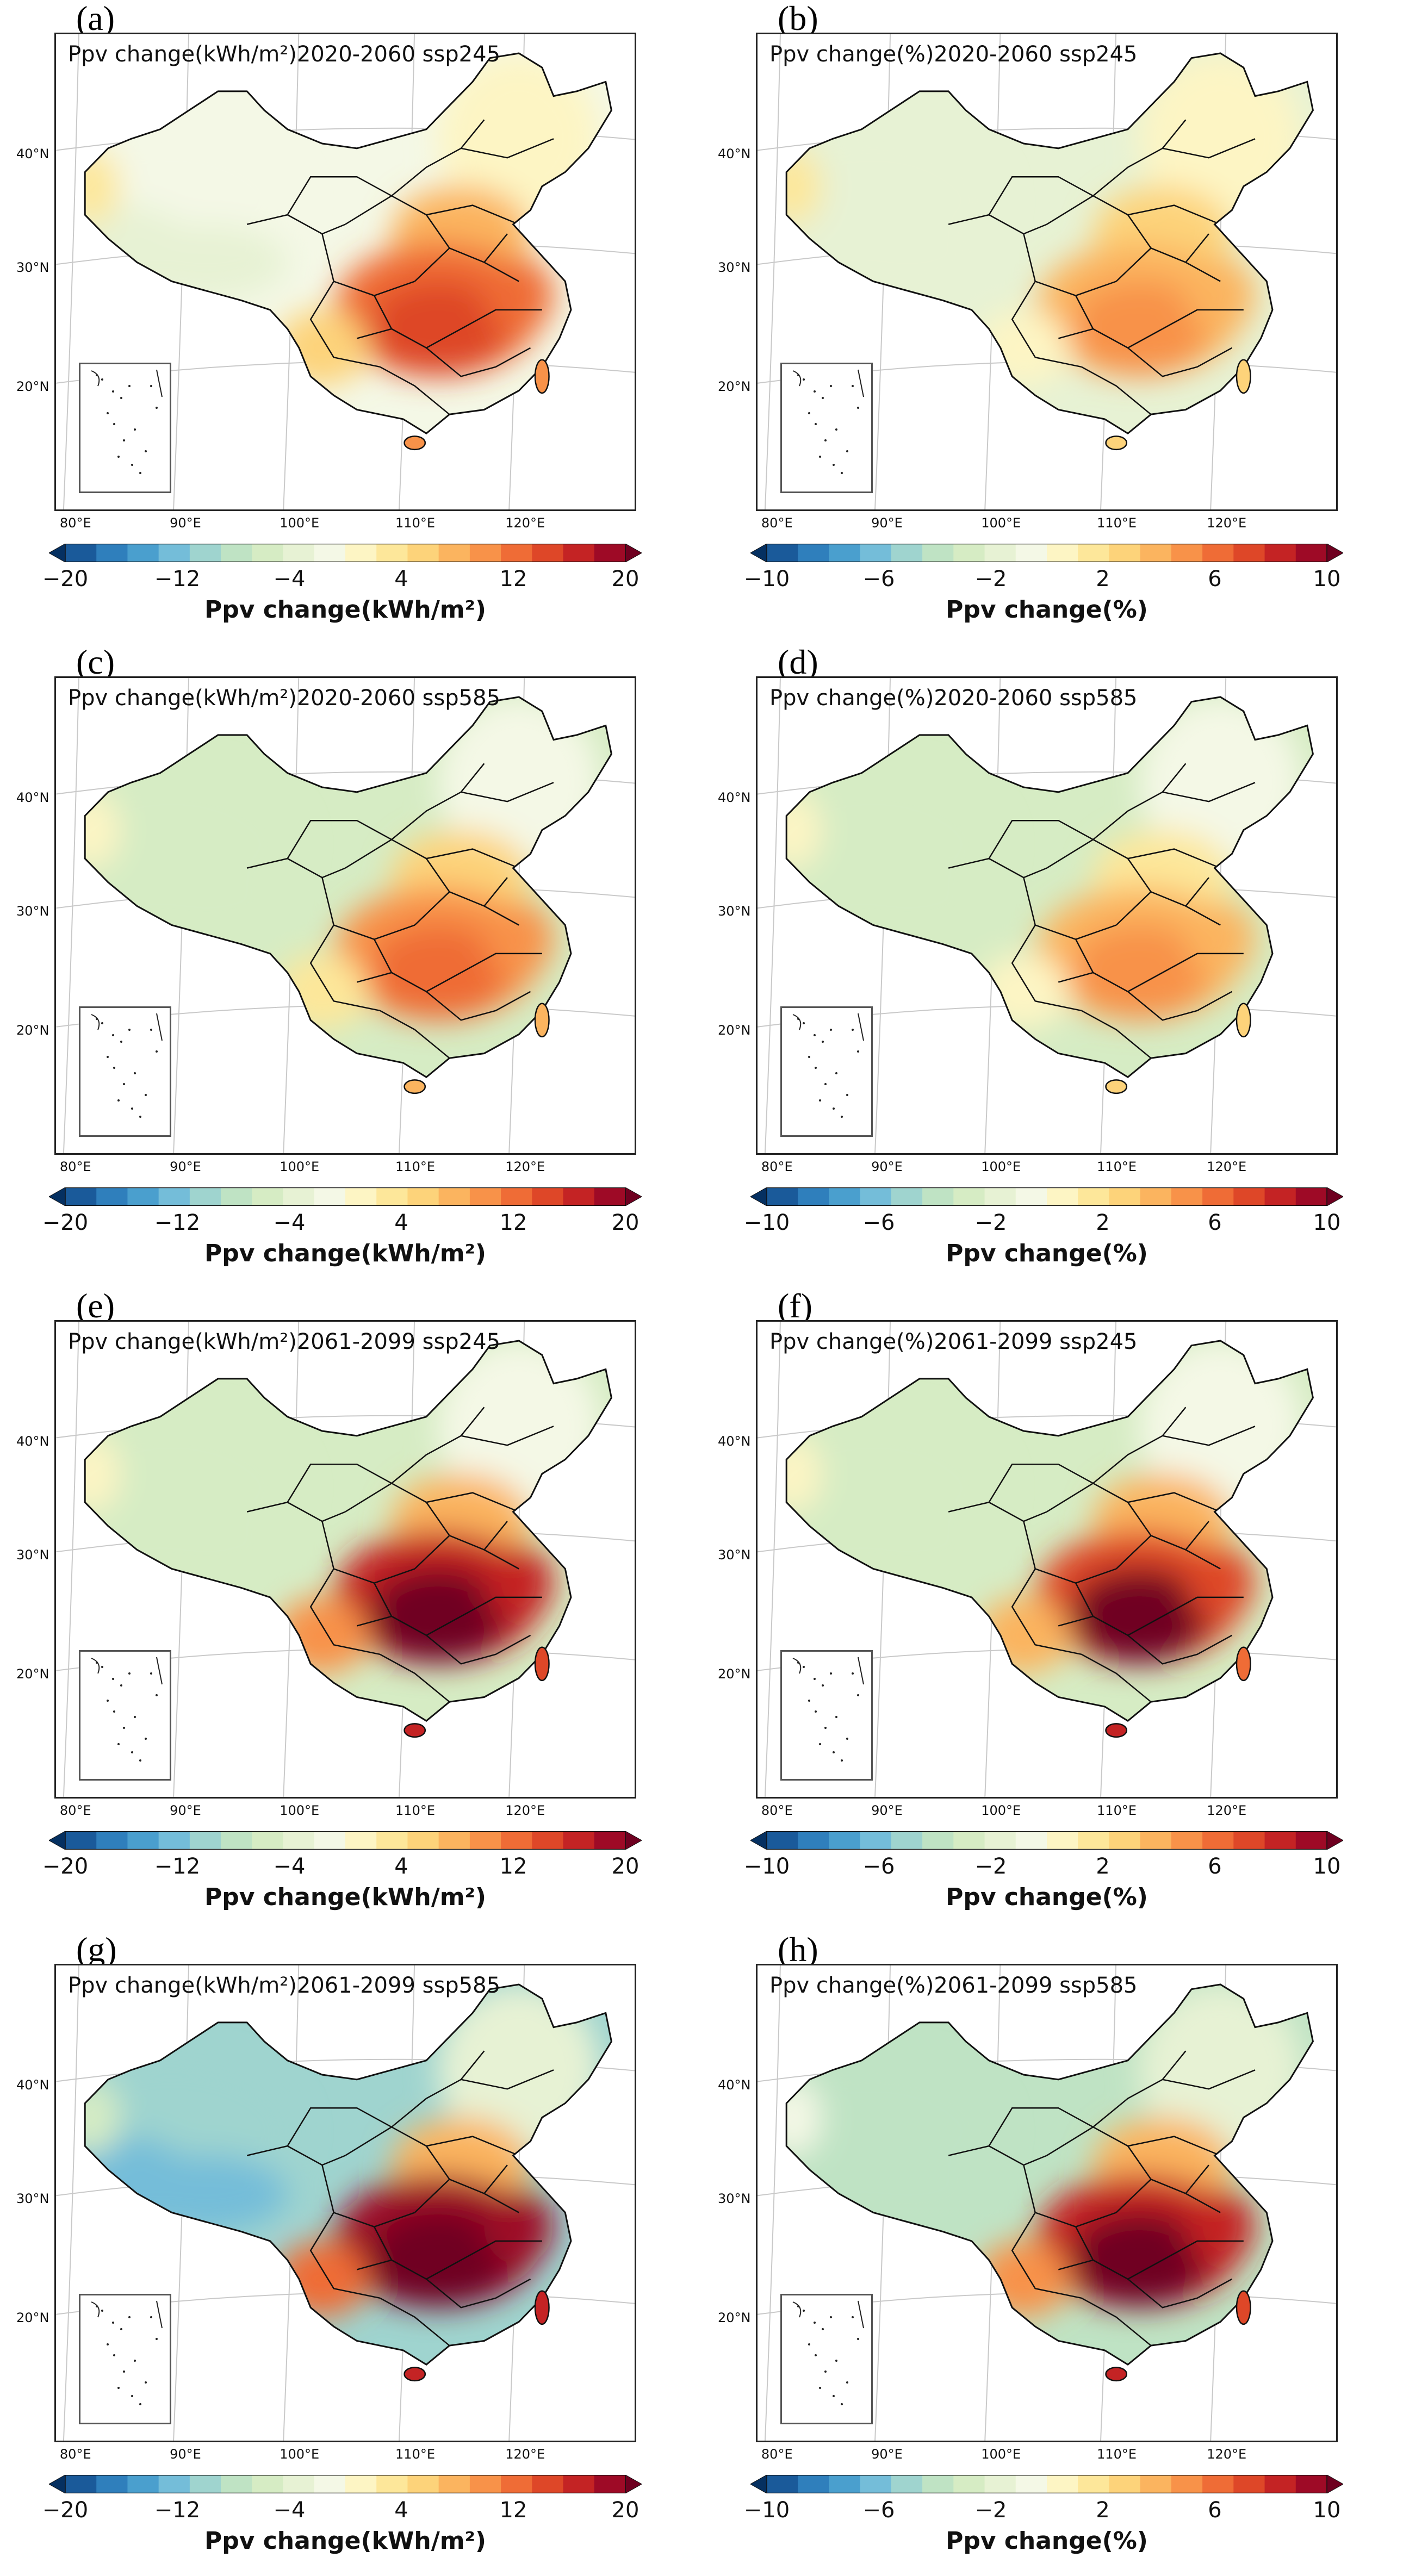 This screenshot has height=2576, width=1403. I want to click on panel-title: Ppv change(kWh/m²)2061-2099 ssp245, so click(284, 1341).